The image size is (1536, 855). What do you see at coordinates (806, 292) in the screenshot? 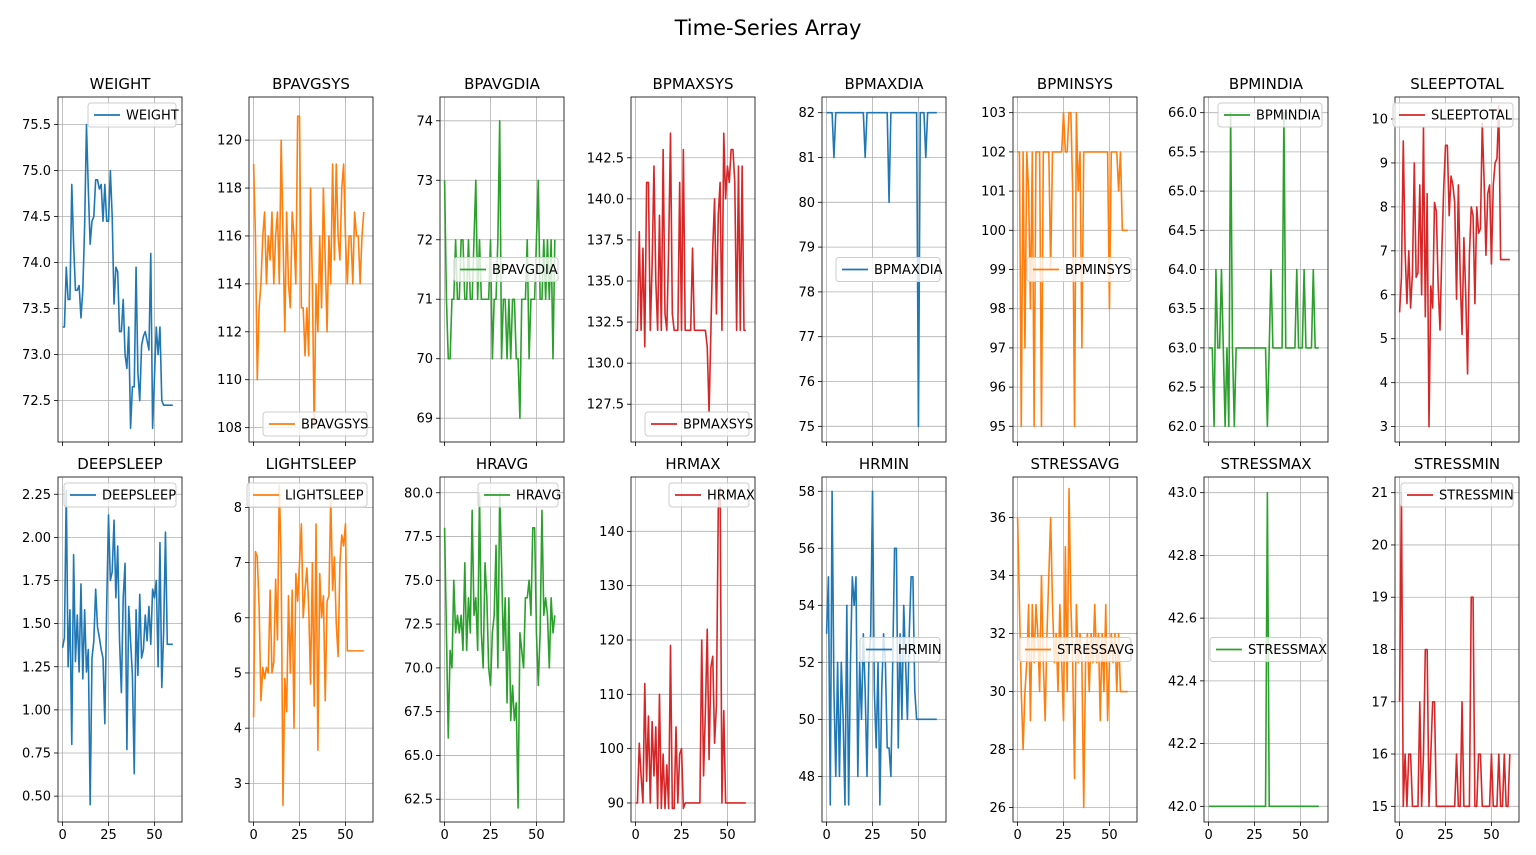
I see `y-tick-label: 78` at bounding box center [806, 292].